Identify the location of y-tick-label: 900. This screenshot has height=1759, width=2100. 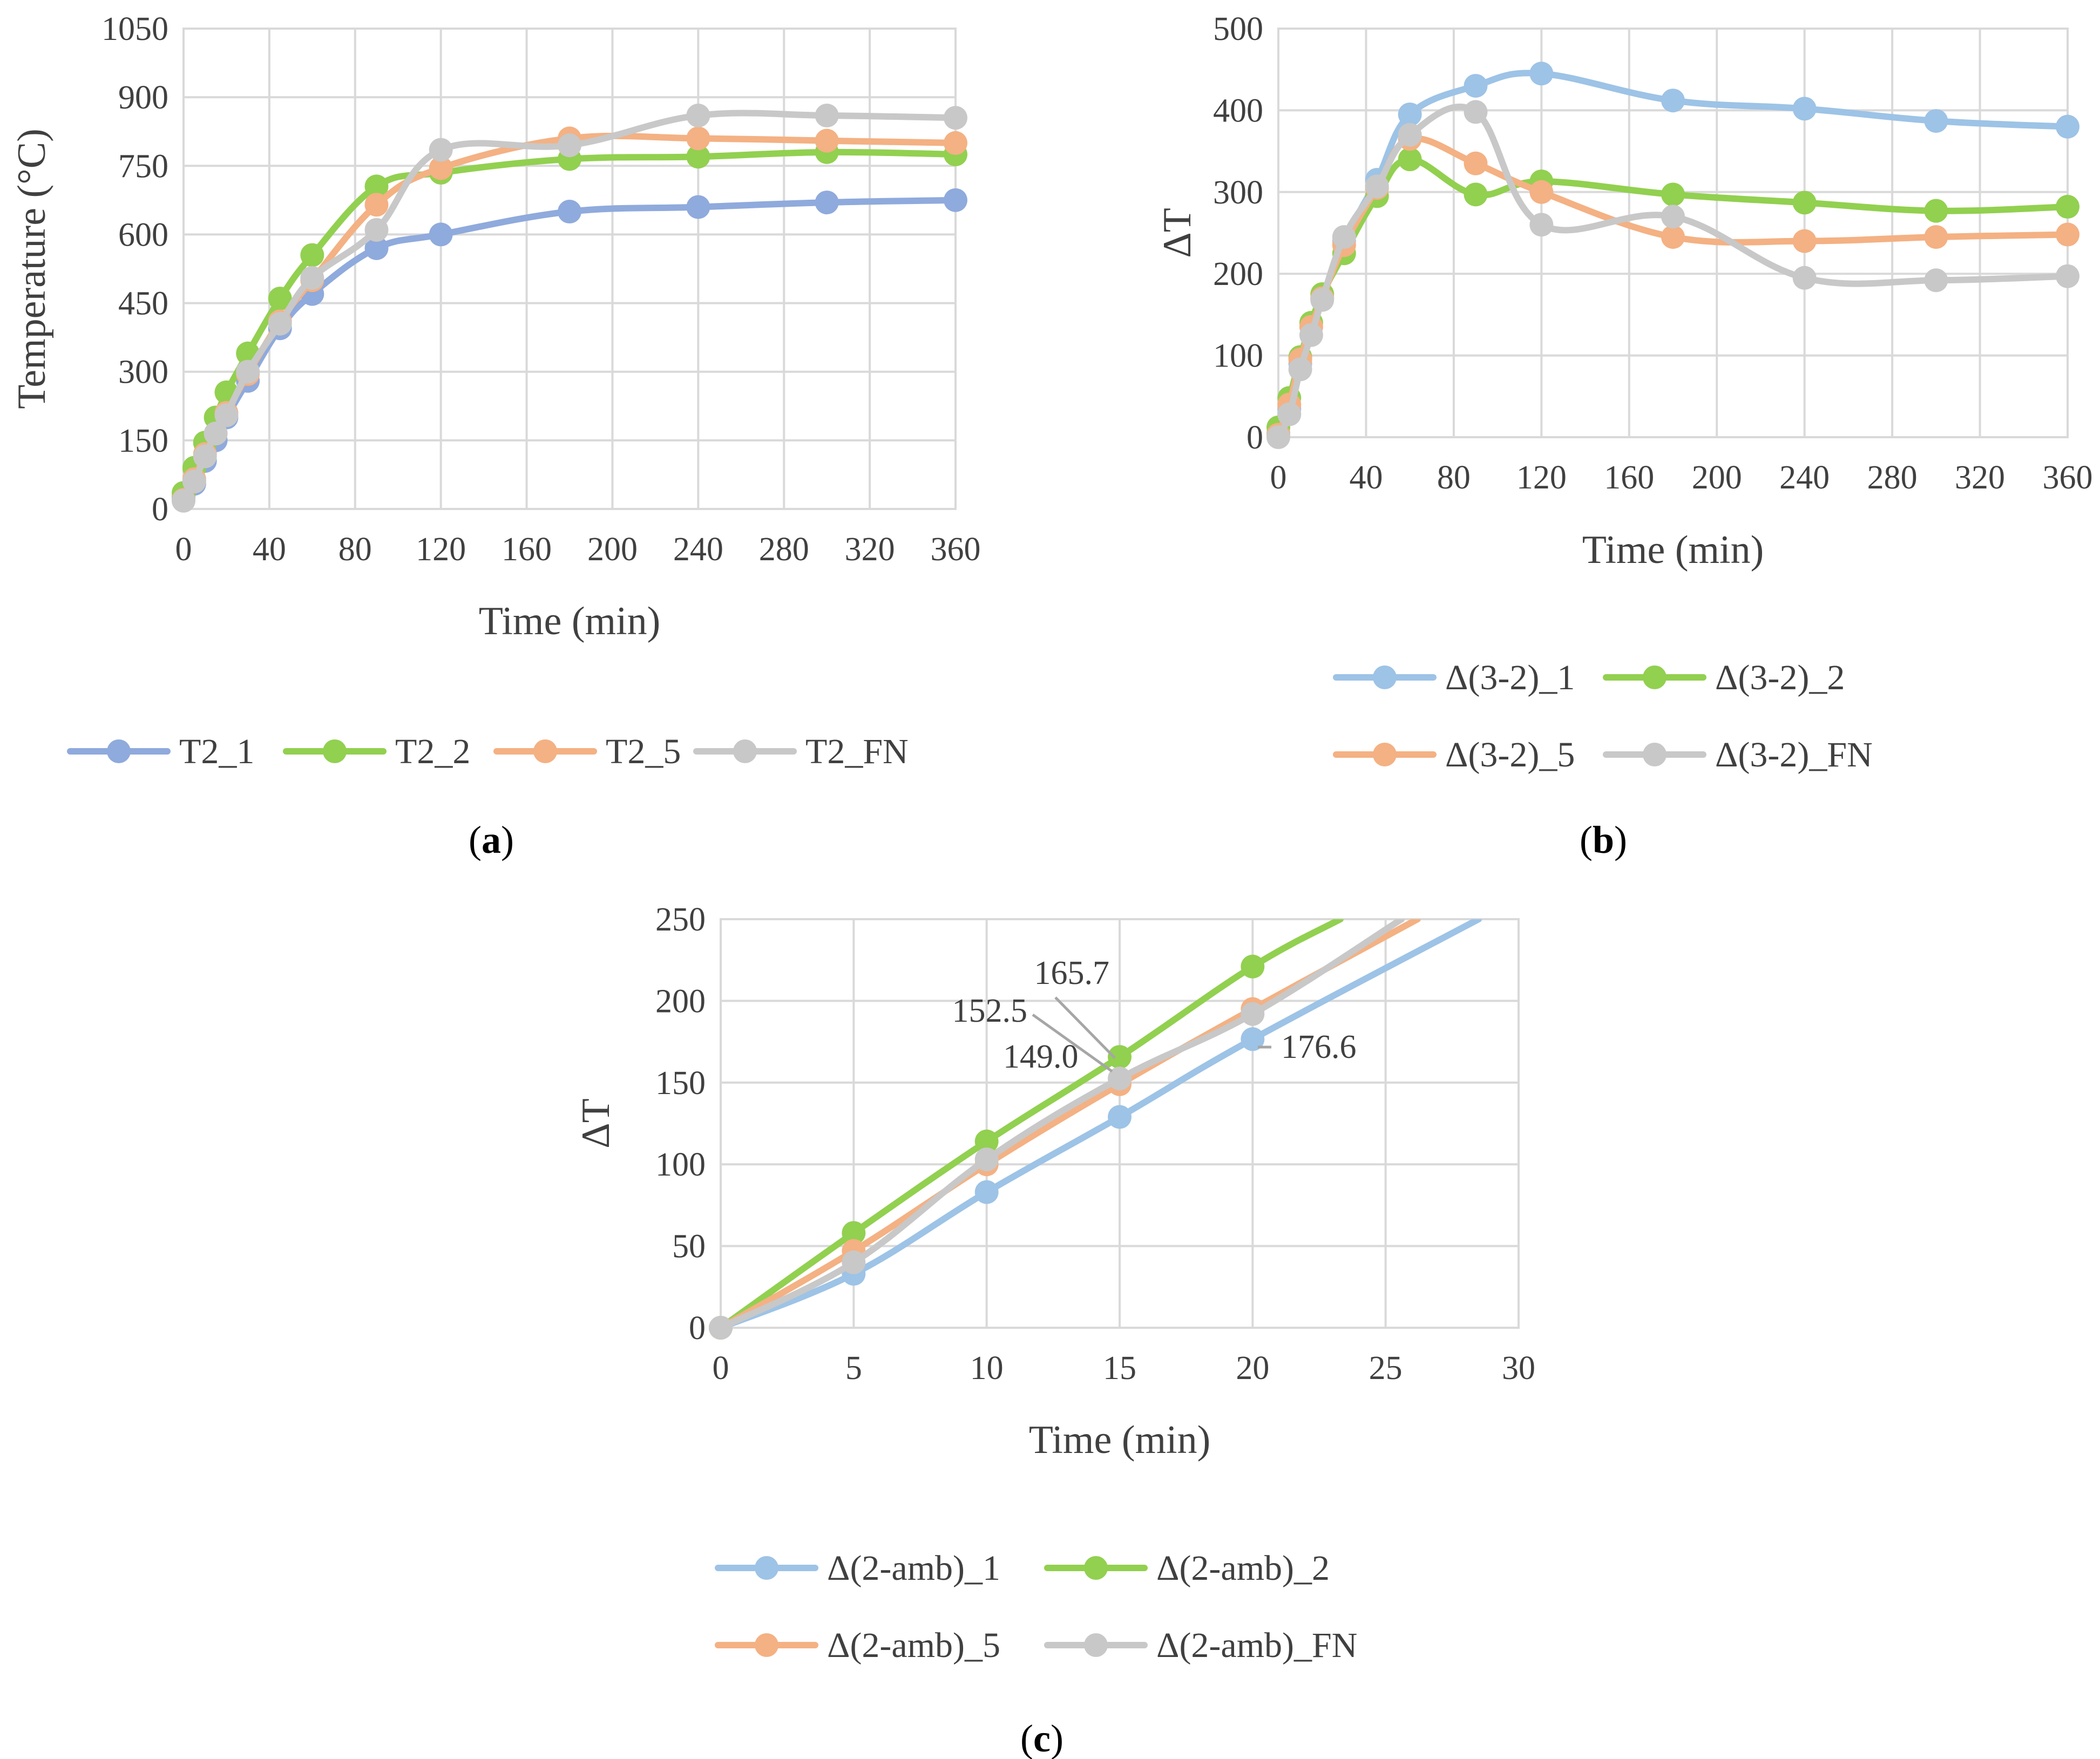
(143, 97).